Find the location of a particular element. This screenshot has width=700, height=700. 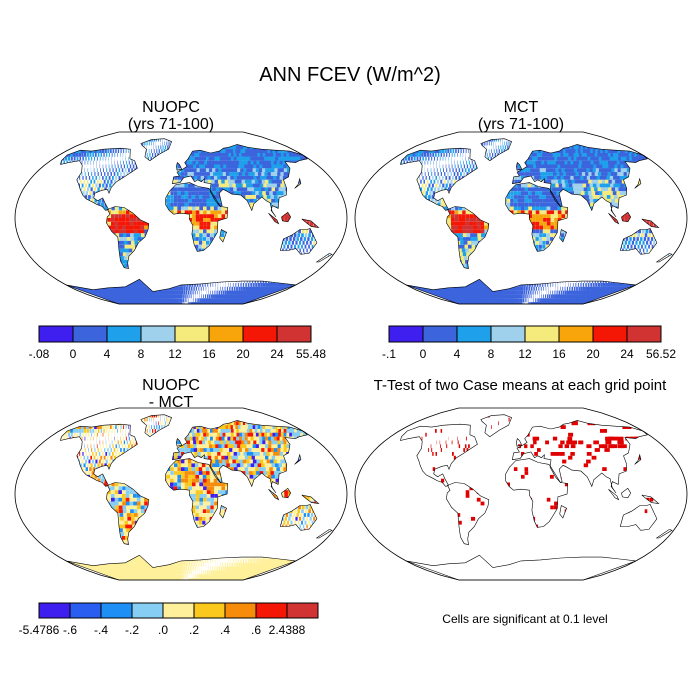

colorbar-tick-label: -.4 is located at coordinates (101, 630).